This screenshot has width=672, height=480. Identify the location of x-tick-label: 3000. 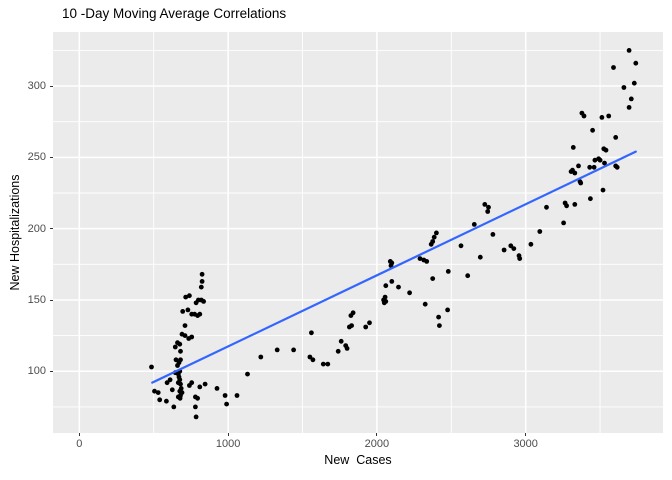
(525, 444).